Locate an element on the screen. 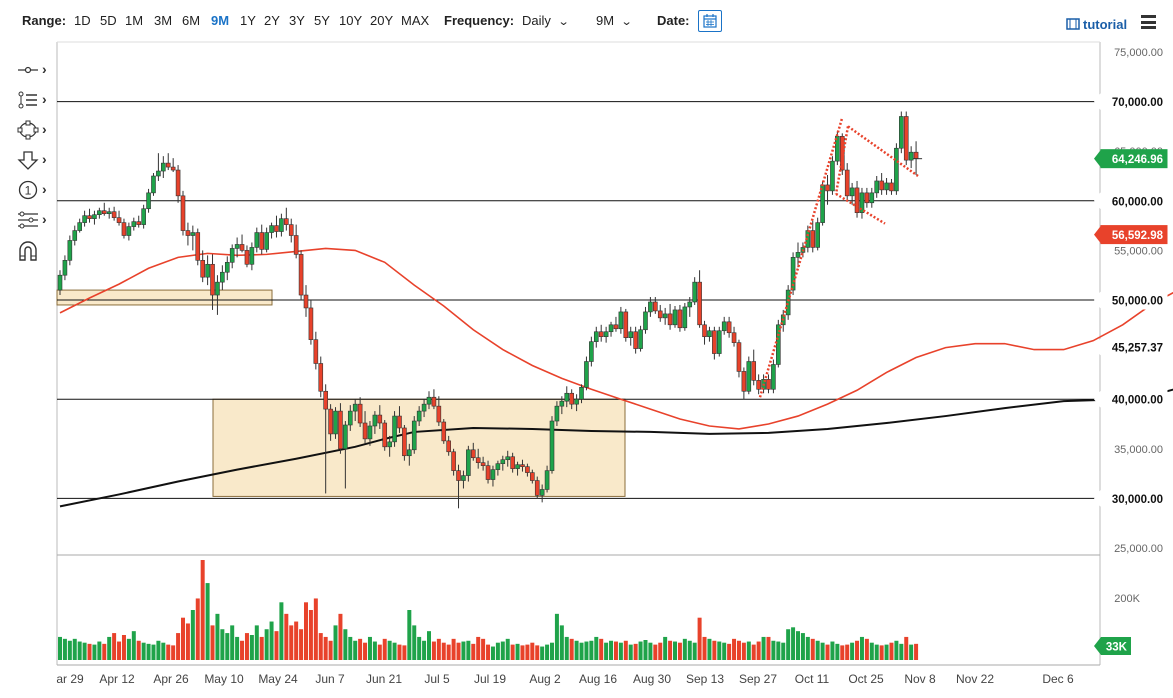 This screenshot has height=698, width=1173. trendline-tool: › is located at coordinates (32, 100).